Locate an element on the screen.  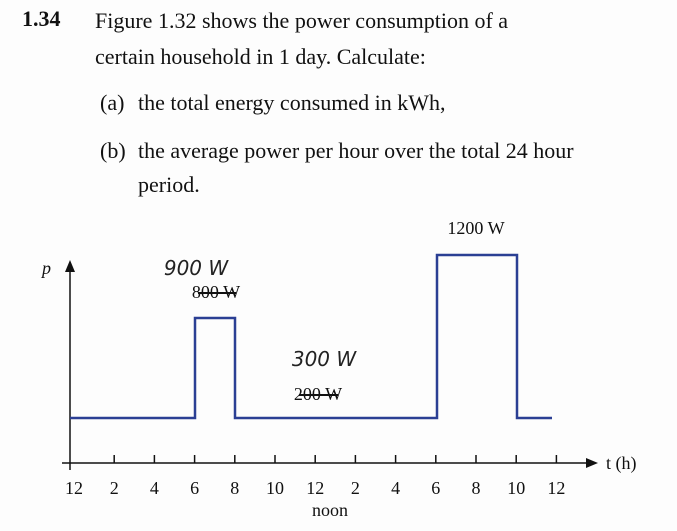
x-ticks: 12 2 4 6 8 10 12 2 4 6 8 10 12 is located at coordinates (315, 476).